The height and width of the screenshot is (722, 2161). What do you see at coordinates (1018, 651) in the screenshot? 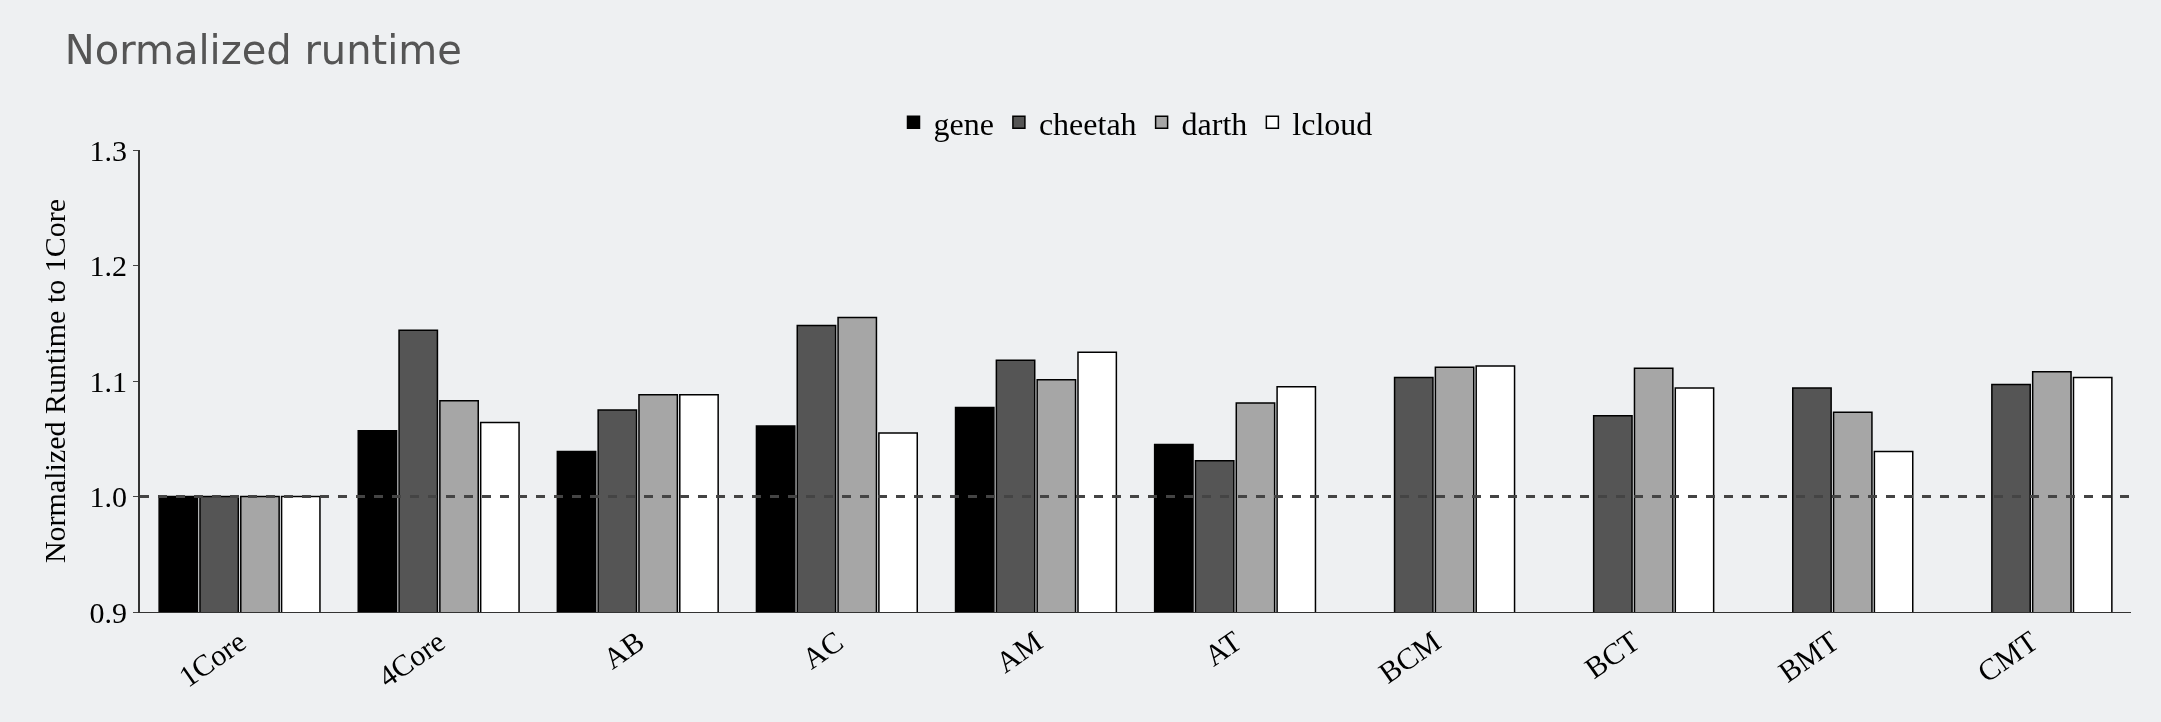
I see `x-tick-label: AM` at bounding box center [1018, 651].